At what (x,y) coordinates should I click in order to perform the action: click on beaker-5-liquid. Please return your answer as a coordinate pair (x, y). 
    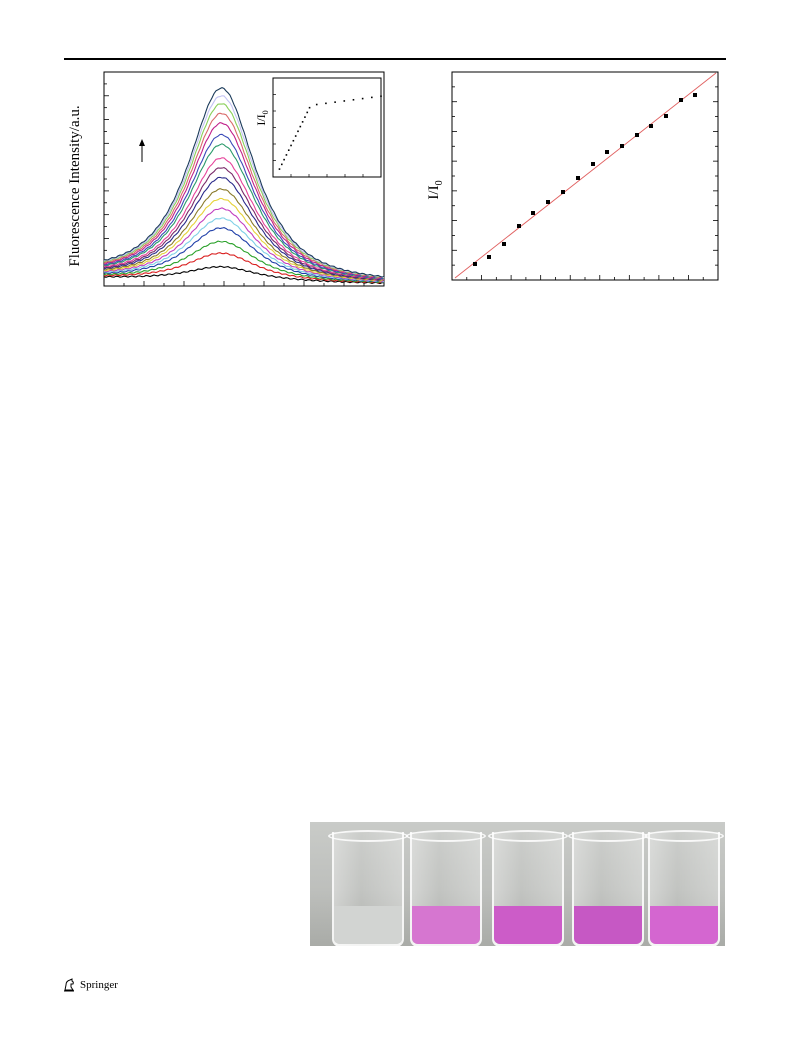
    Looking at the image, I should click on (684, 925).